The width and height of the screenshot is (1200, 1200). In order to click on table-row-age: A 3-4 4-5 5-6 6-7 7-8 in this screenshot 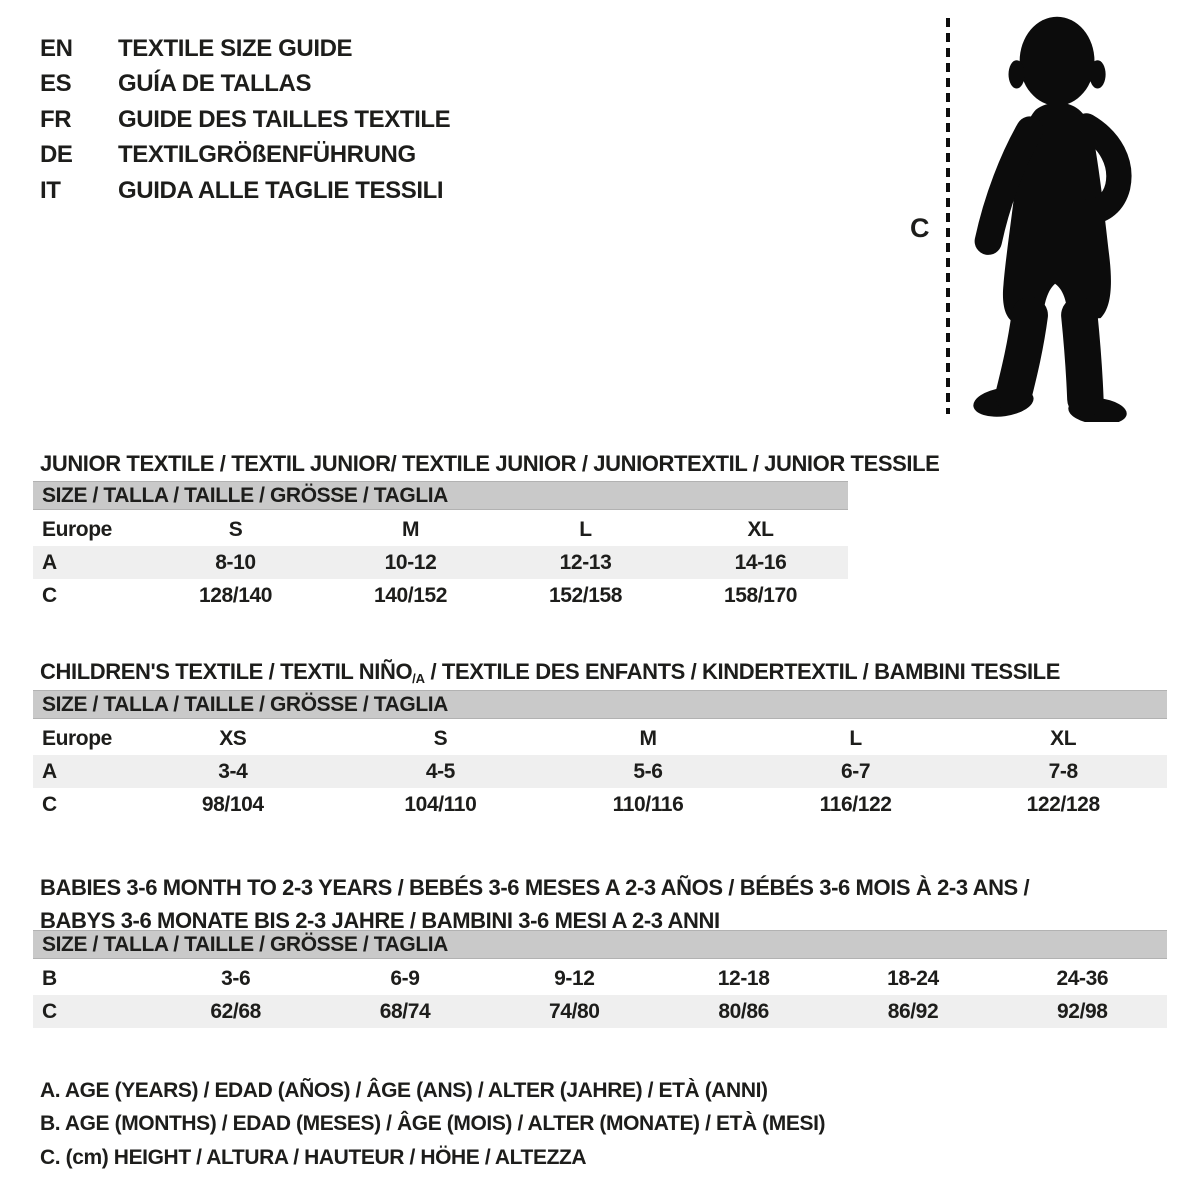, I will do `click(600, 771)`.